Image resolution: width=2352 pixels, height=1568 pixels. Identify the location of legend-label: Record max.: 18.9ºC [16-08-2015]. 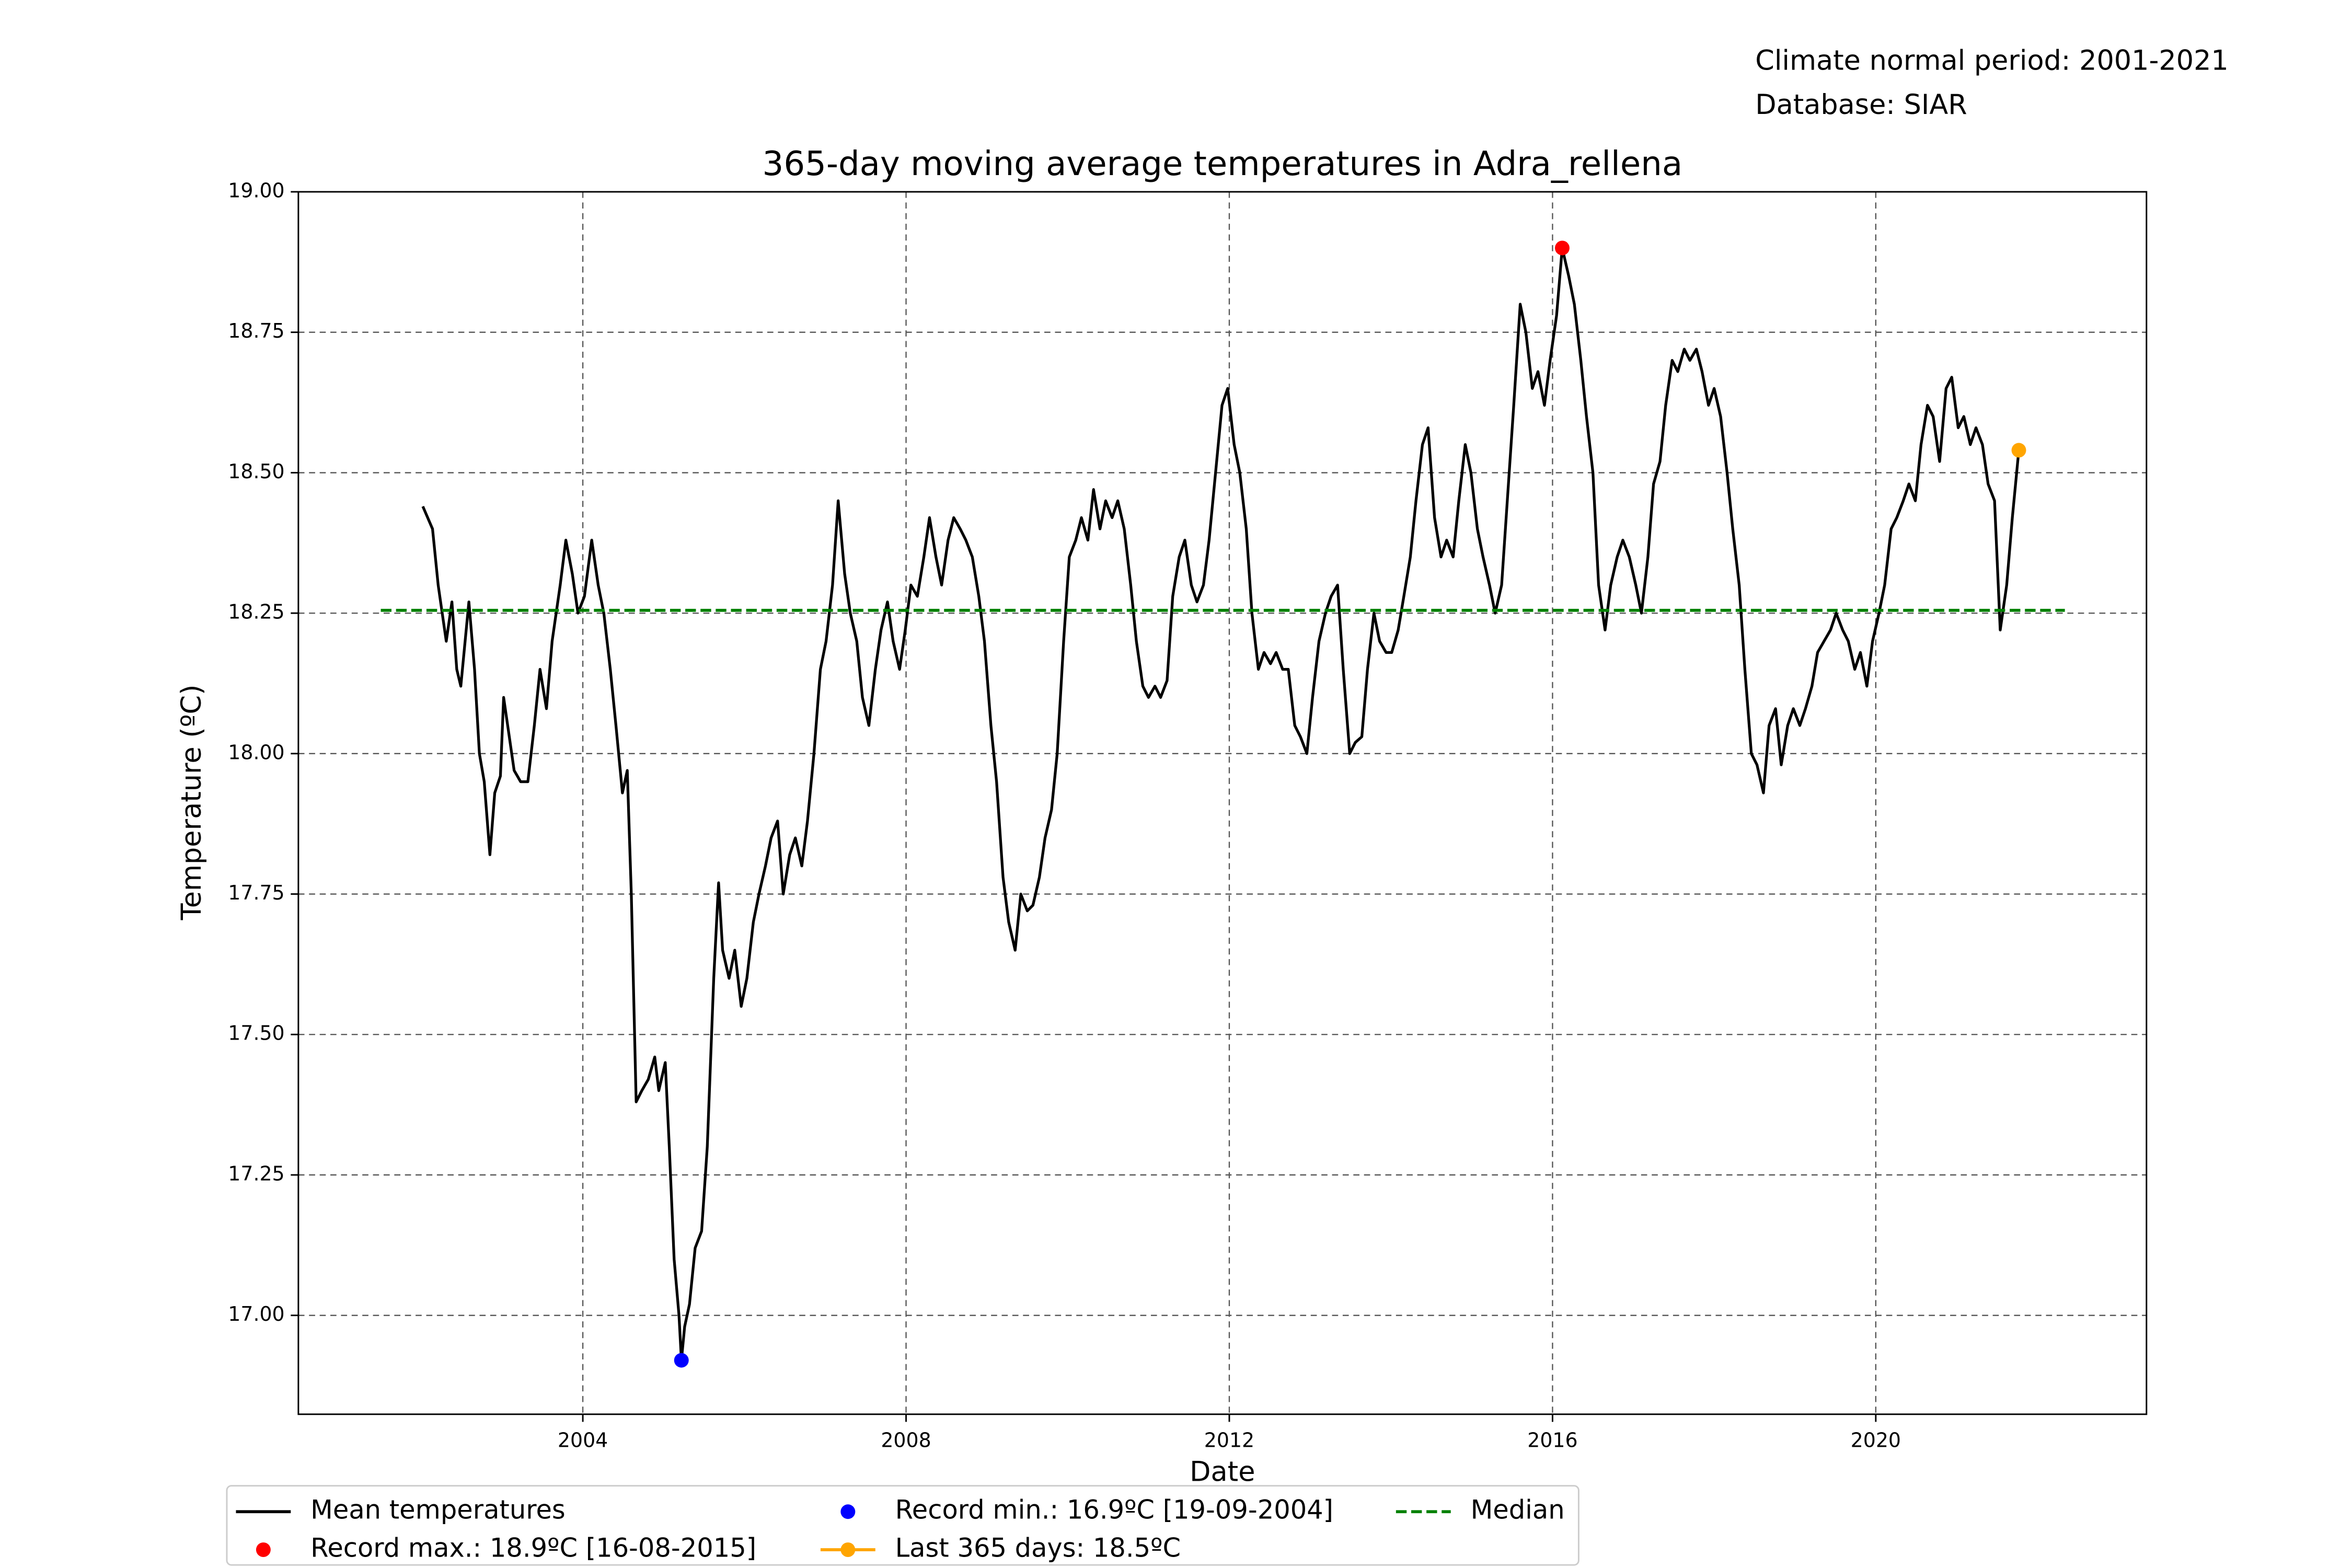
(533, 1548).